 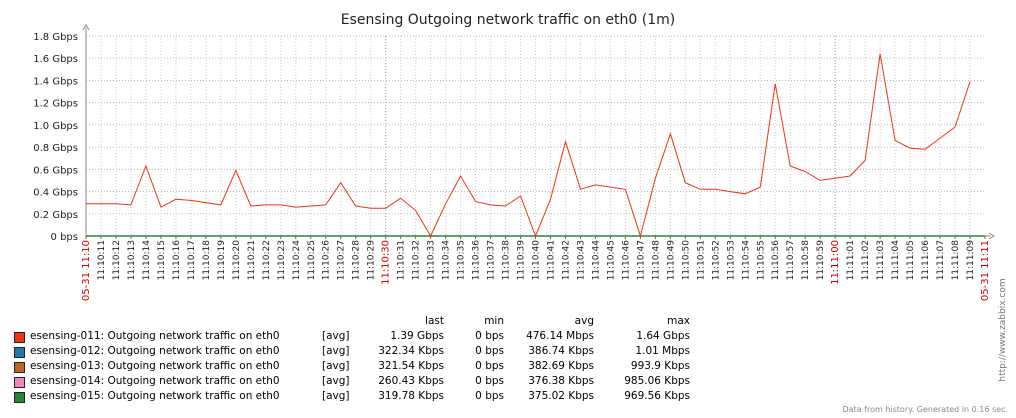 What do you see at coordinates (55, 59) in the screenshot?
I see `y-tick-label: 1.6 Gbps` at bounding box center [55, 59].